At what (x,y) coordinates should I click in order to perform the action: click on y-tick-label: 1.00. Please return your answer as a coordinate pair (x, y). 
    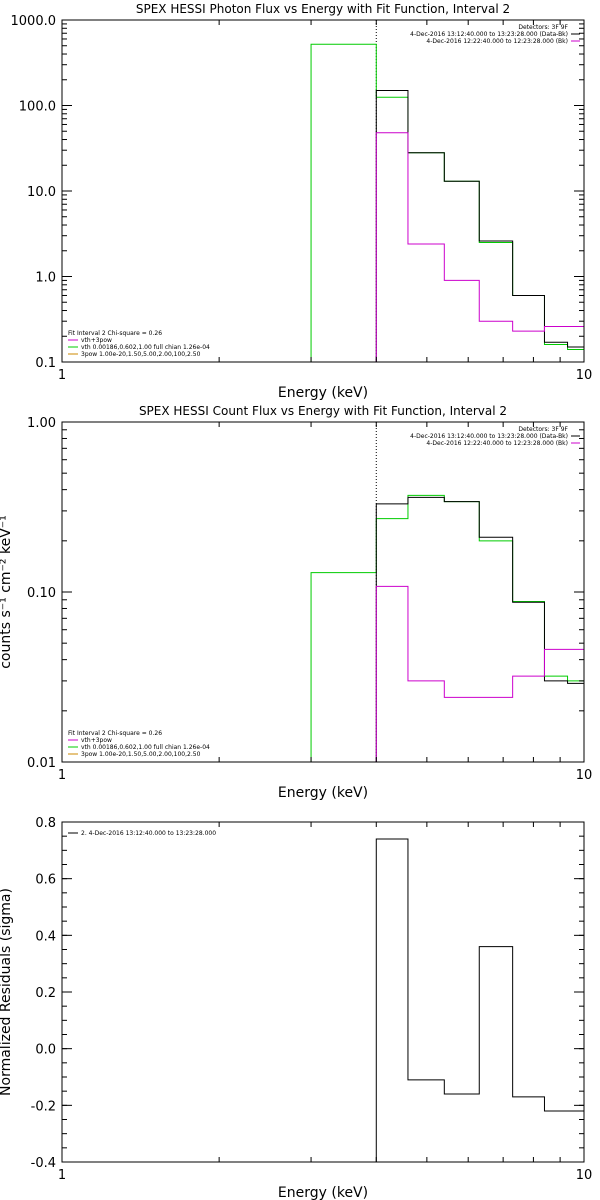
    Looking at the image, I should click on (41, 423).